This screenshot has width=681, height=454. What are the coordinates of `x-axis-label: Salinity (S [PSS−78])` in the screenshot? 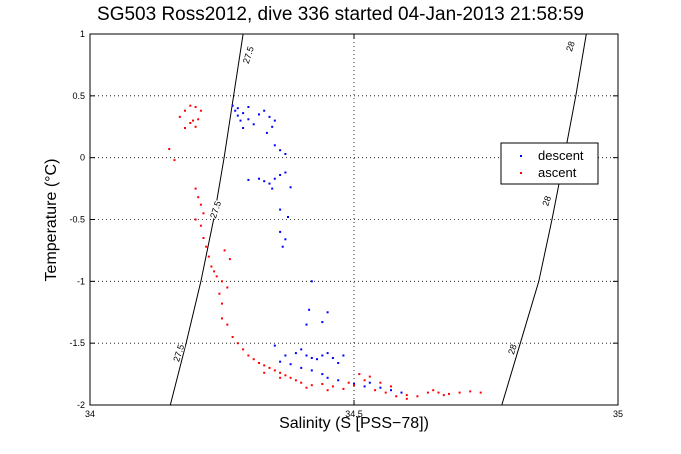 It's located at (354, 423).